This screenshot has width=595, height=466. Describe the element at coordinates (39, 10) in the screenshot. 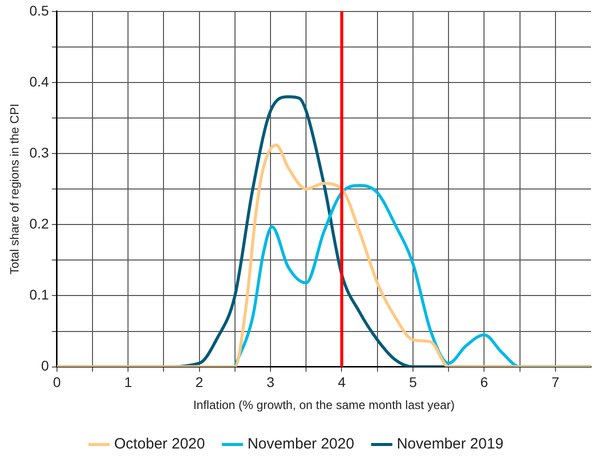

I see `y-tick-label: 0.5` at that location.